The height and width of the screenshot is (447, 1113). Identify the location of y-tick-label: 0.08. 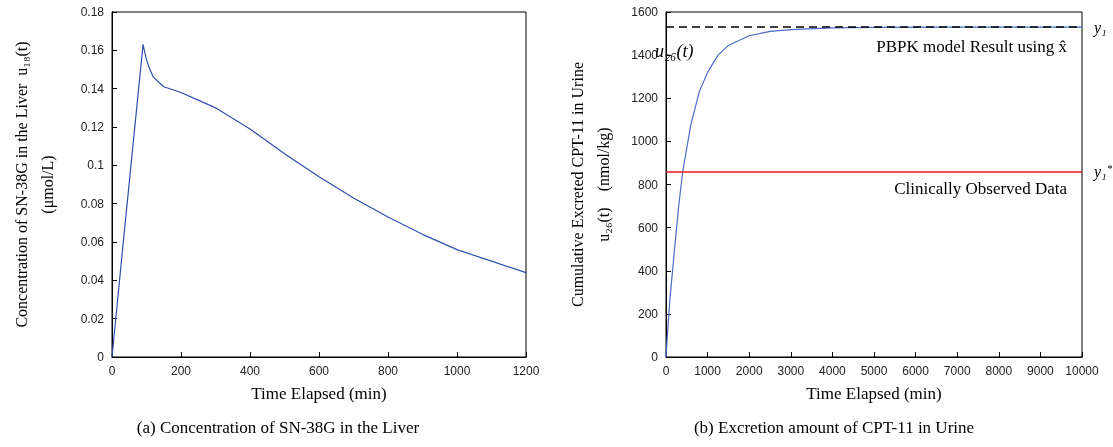
(92, 203).